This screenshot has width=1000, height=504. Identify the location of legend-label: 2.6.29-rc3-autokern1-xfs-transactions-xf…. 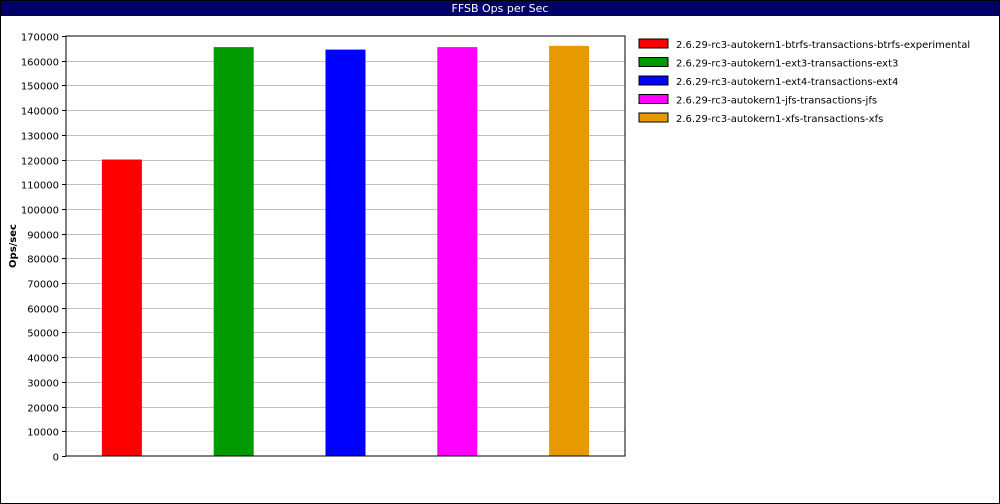
(779, 119).